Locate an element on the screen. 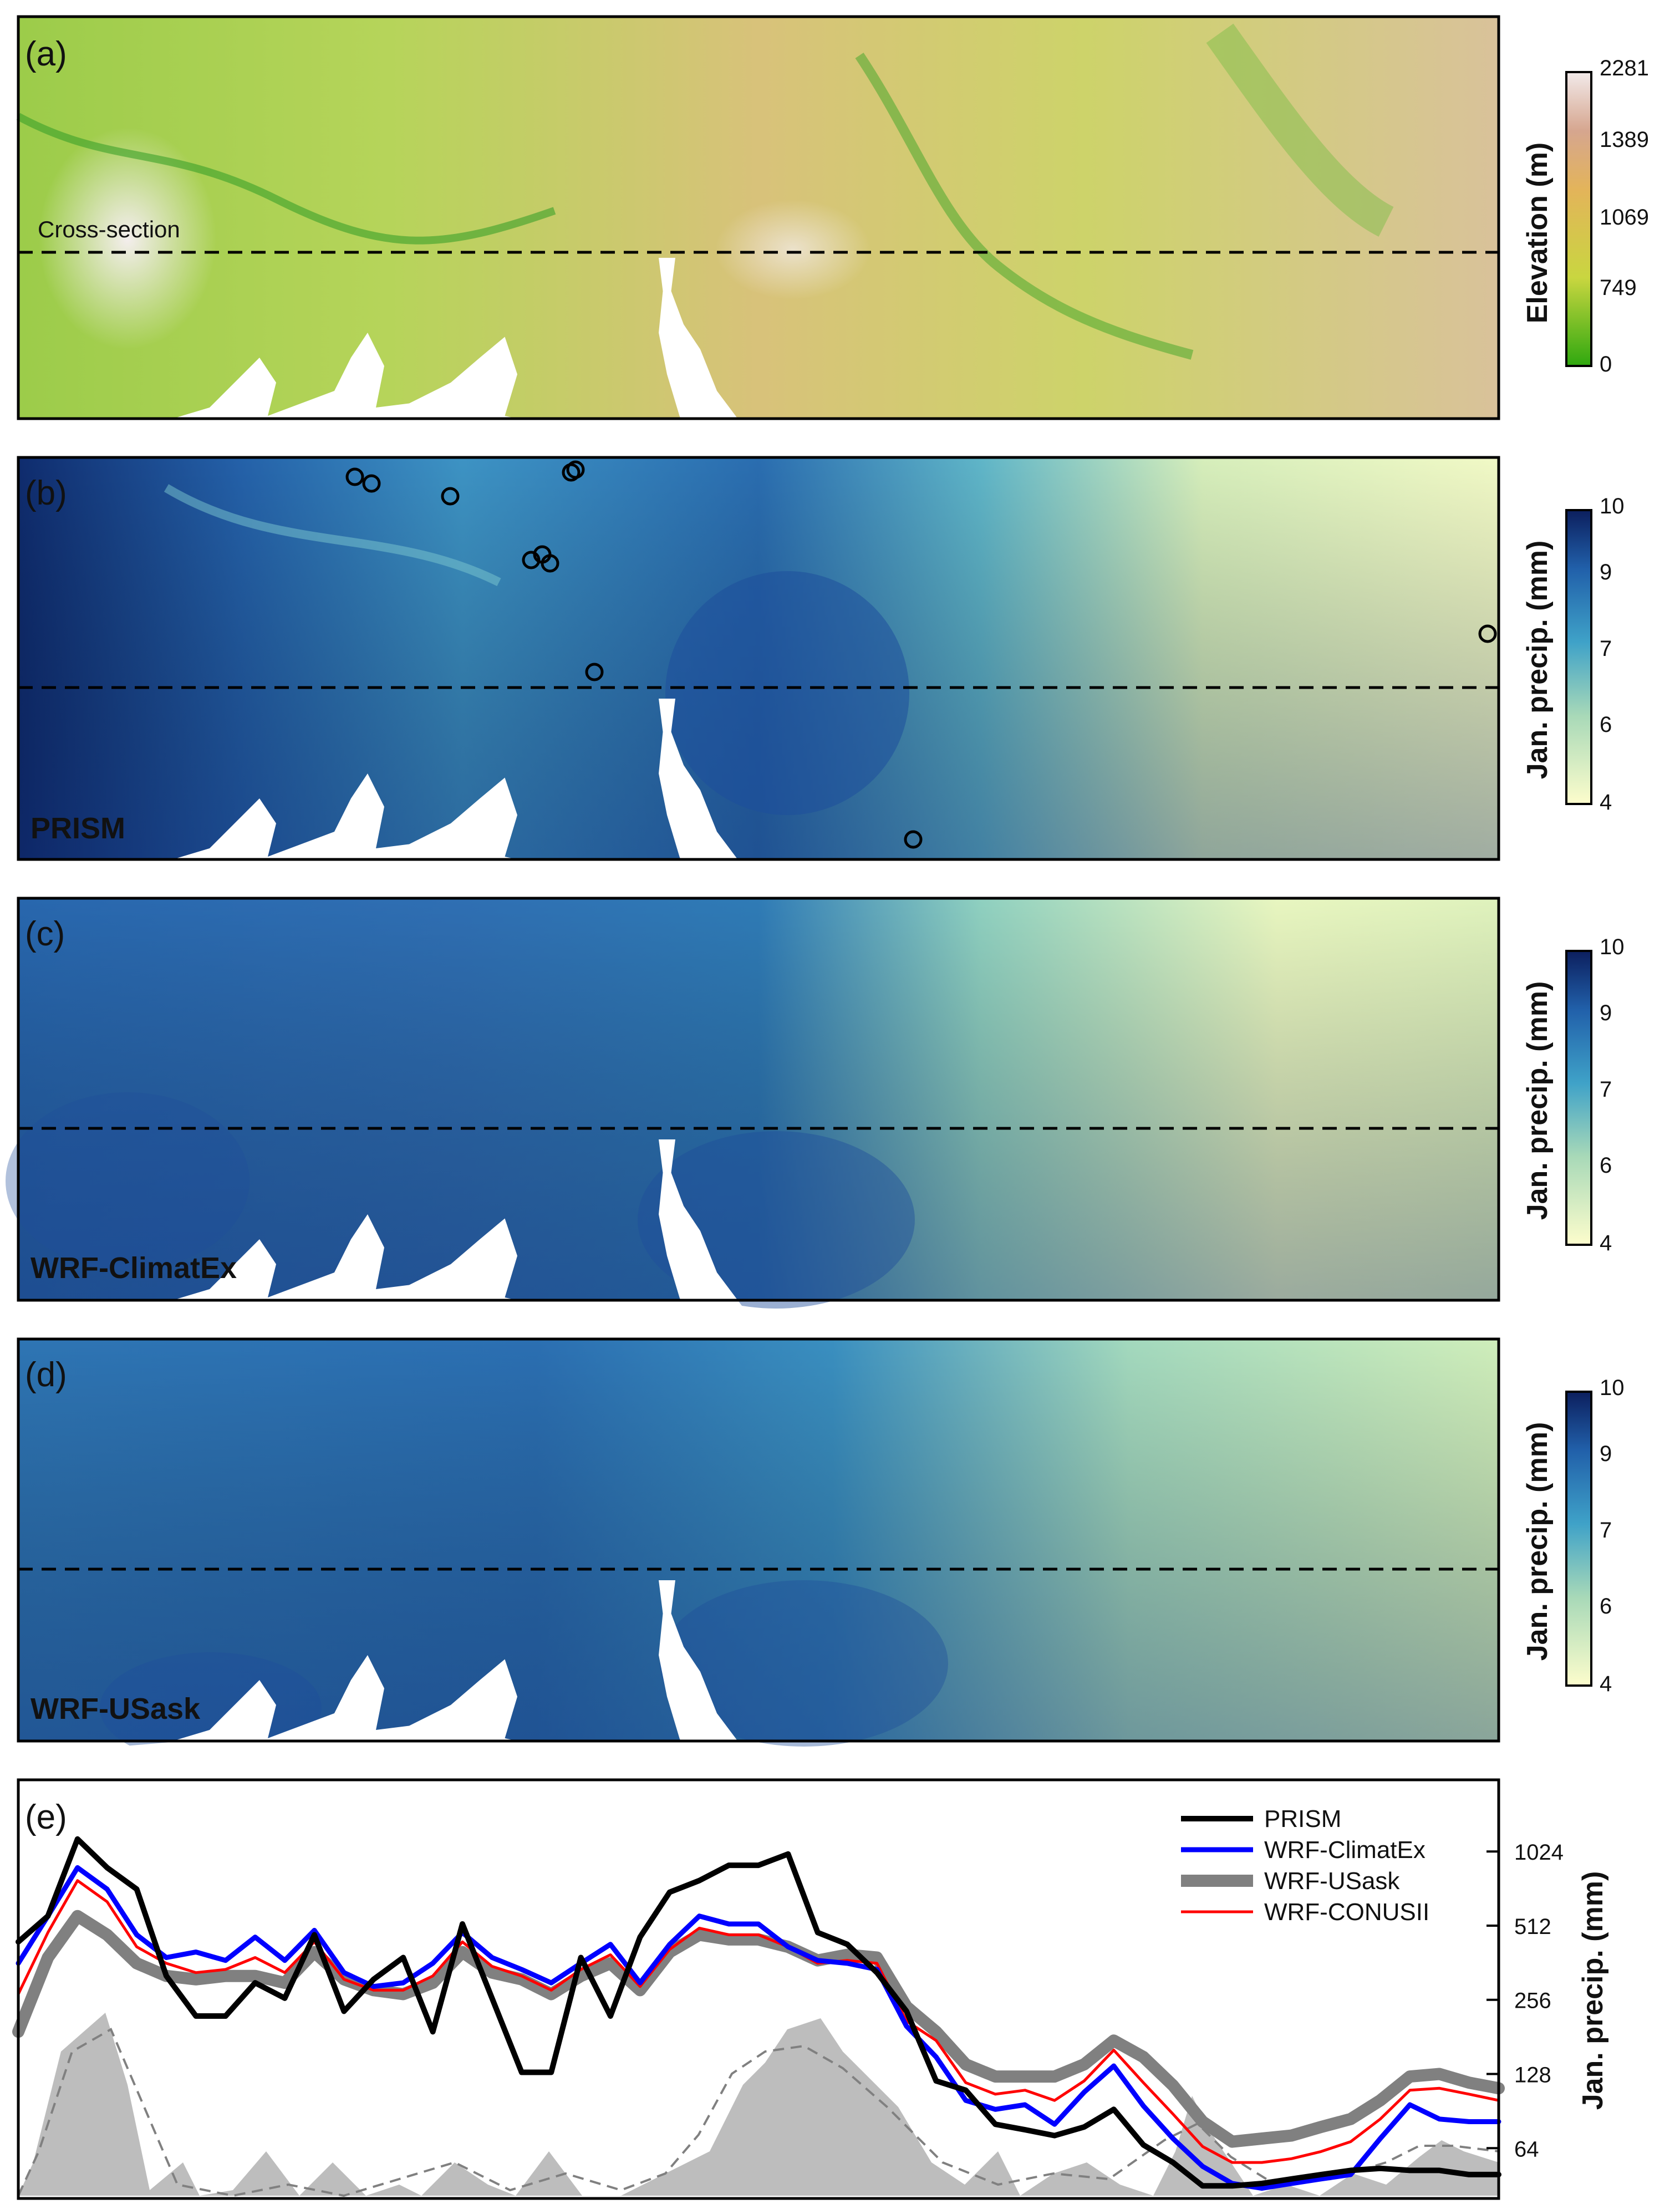  snow-peaks is located at coordinates (128, 238).